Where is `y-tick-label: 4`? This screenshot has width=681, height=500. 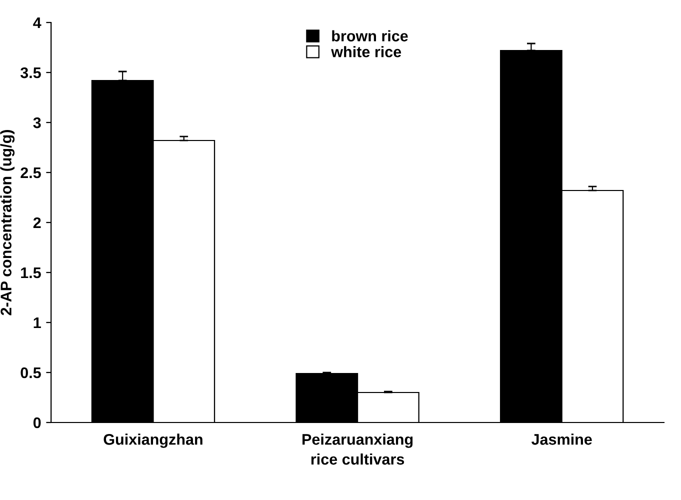 y-tick-label: 4 is located at coordinates (37, 23).